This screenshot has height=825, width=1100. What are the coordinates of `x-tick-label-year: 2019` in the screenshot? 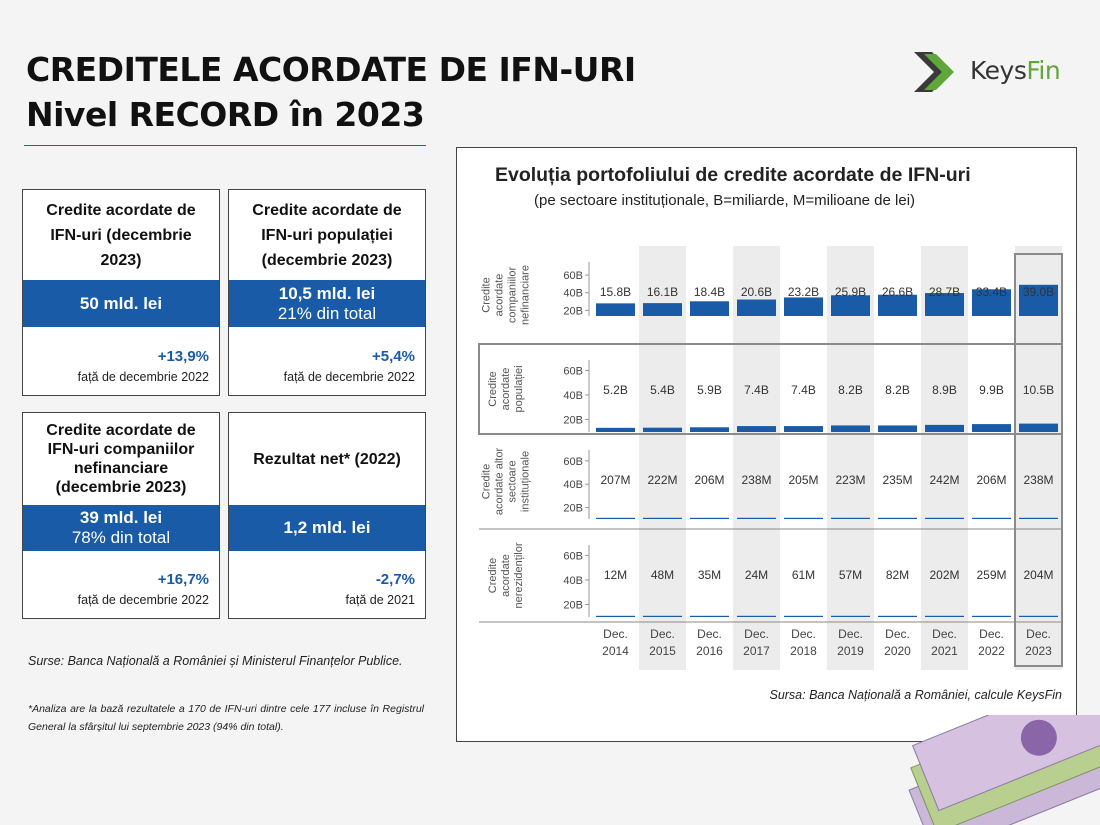 It's located at (850, 651).